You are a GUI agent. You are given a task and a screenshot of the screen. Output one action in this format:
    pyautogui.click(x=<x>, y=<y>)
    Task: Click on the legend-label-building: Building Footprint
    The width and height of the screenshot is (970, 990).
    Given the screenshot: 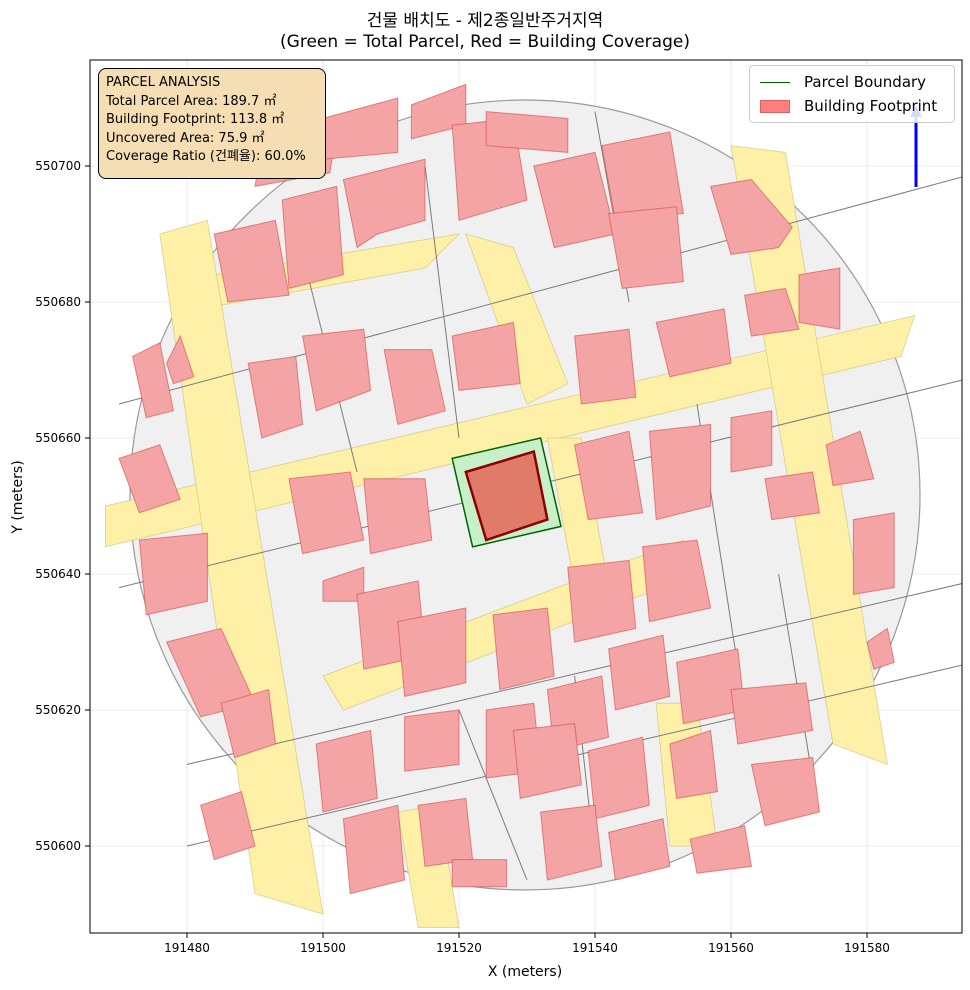 What is the action you would take?
    pyautogui.click(x=871, y=106)
    